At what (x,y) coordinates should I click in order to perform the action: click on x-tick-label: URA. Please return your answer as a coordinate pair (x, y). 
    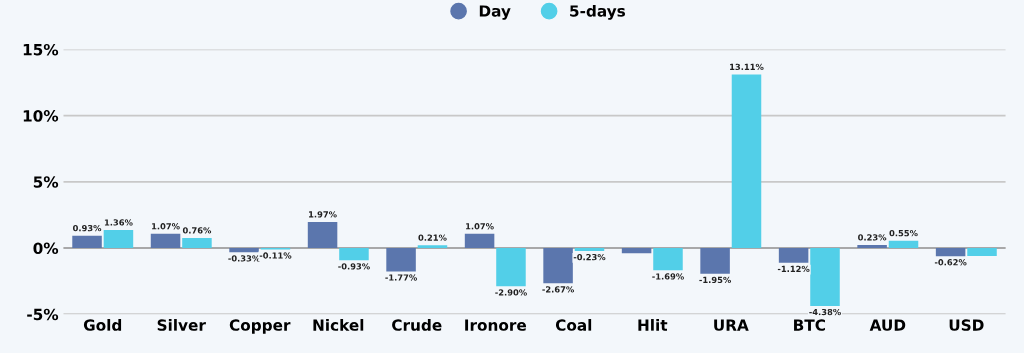
    Looking at the image, I should click on (731, 325).